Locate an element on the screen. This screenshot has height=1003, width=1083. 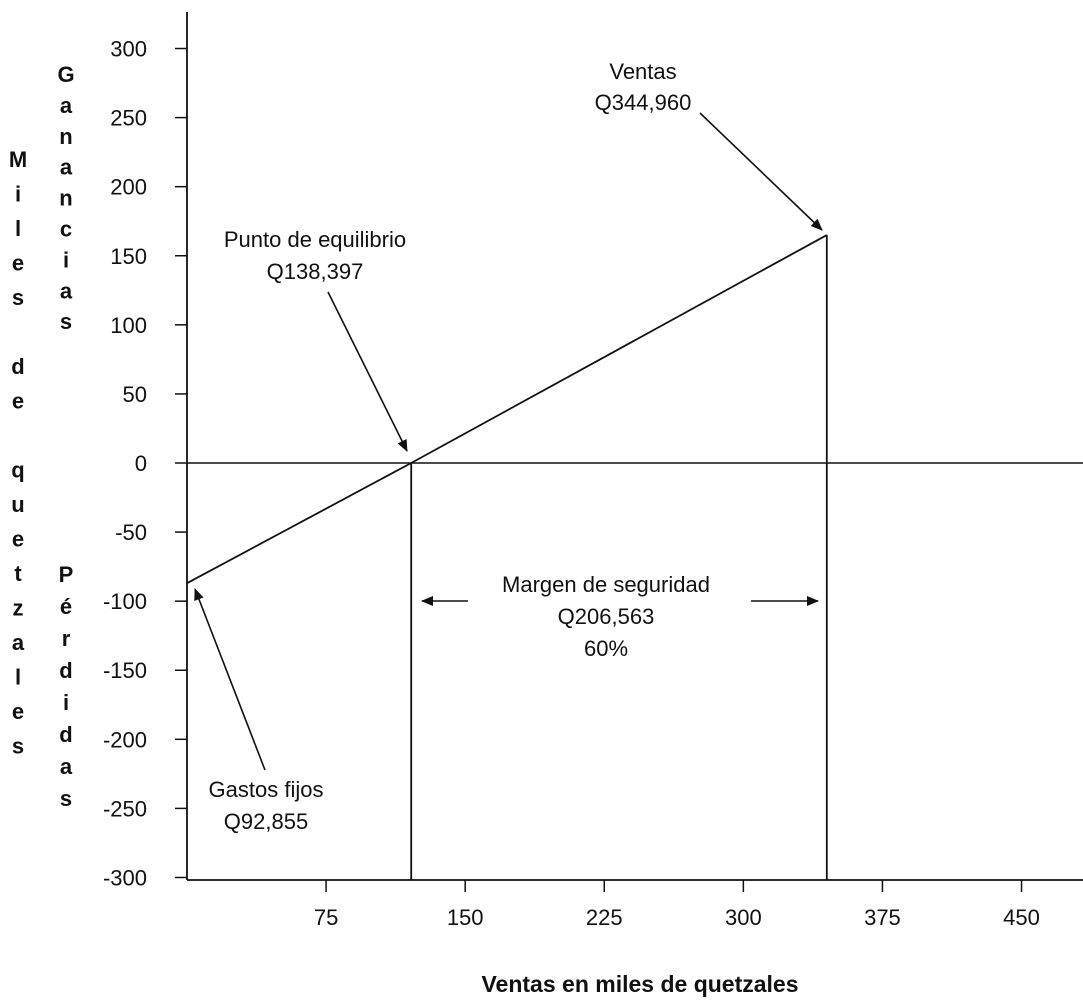
y-tick-label: -50 is located at coordinates (131, 532).